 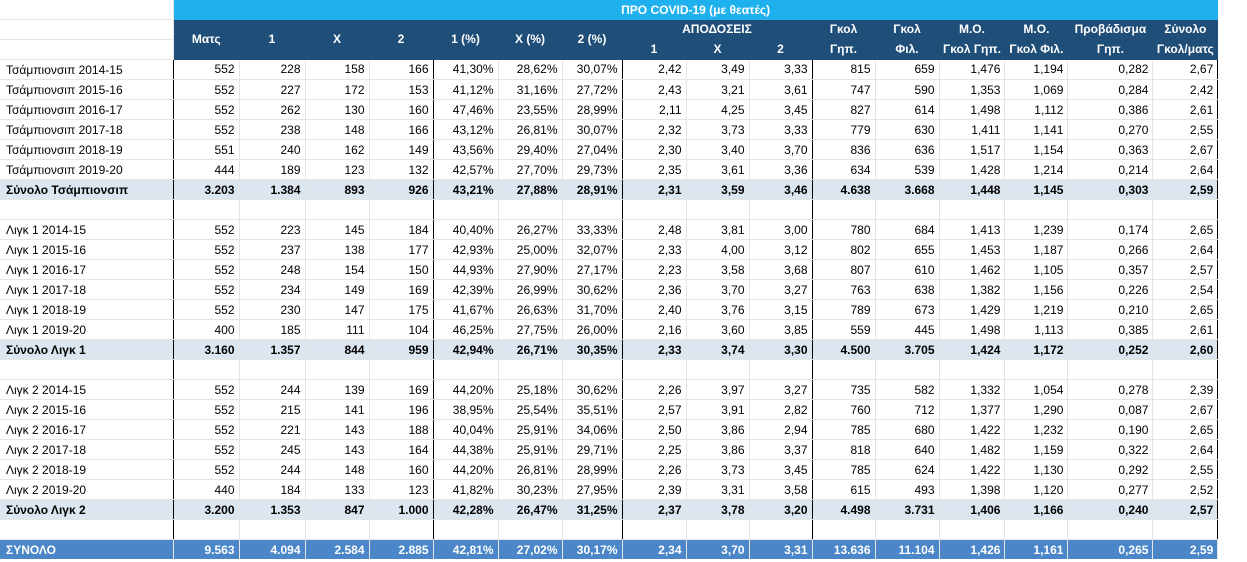 I want to click on table-cell: 4.498, so click(x=844, y=509).